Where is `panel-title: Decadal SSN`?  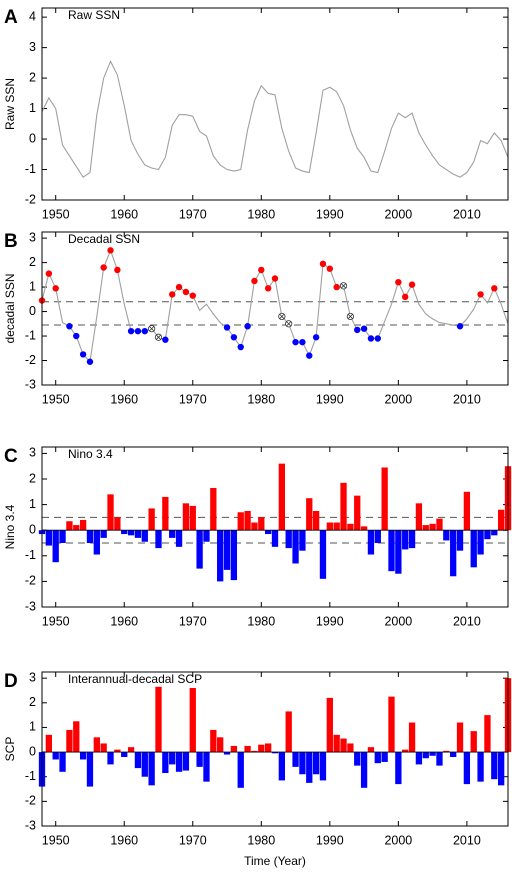
panel-title: Decadal SSN is located at coordinates (104, 239).